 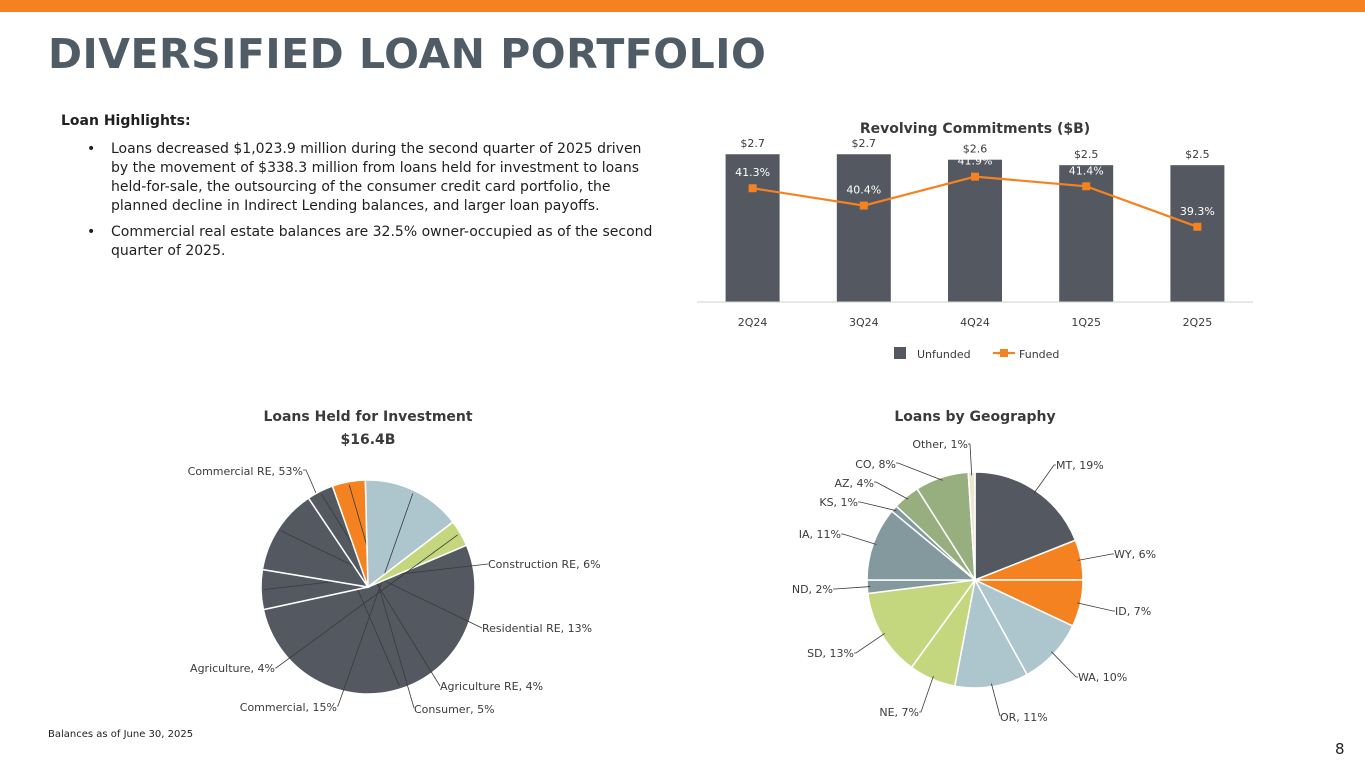 What do you see at coordinates (491, 686) in the screenshot?
I see `slice-label: Agriculture RE, 4%` at bounding box center [491, 686].